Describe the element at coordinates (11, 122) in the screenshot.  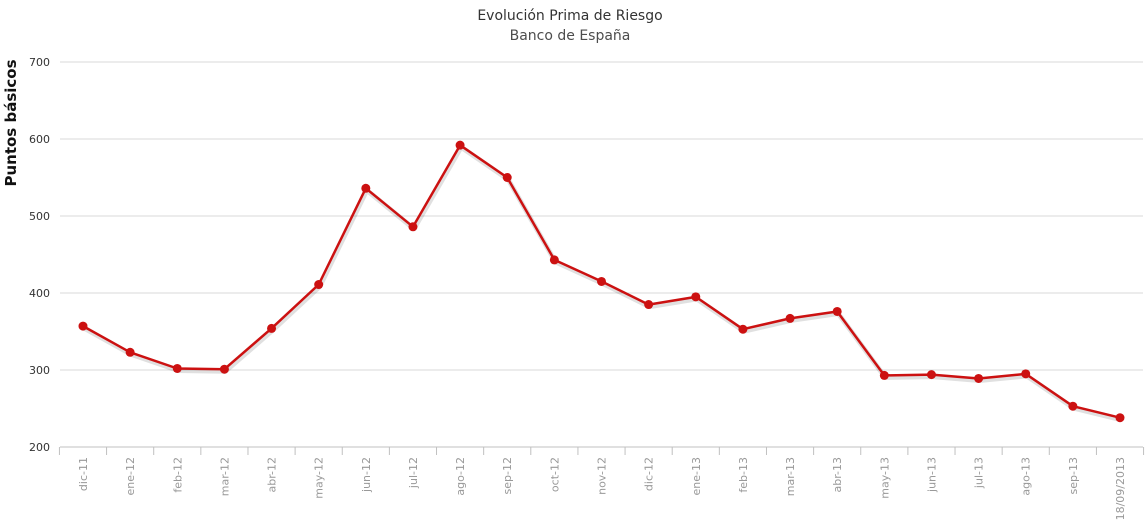
I see `y-axis-title: Puntos básicos` at that location.